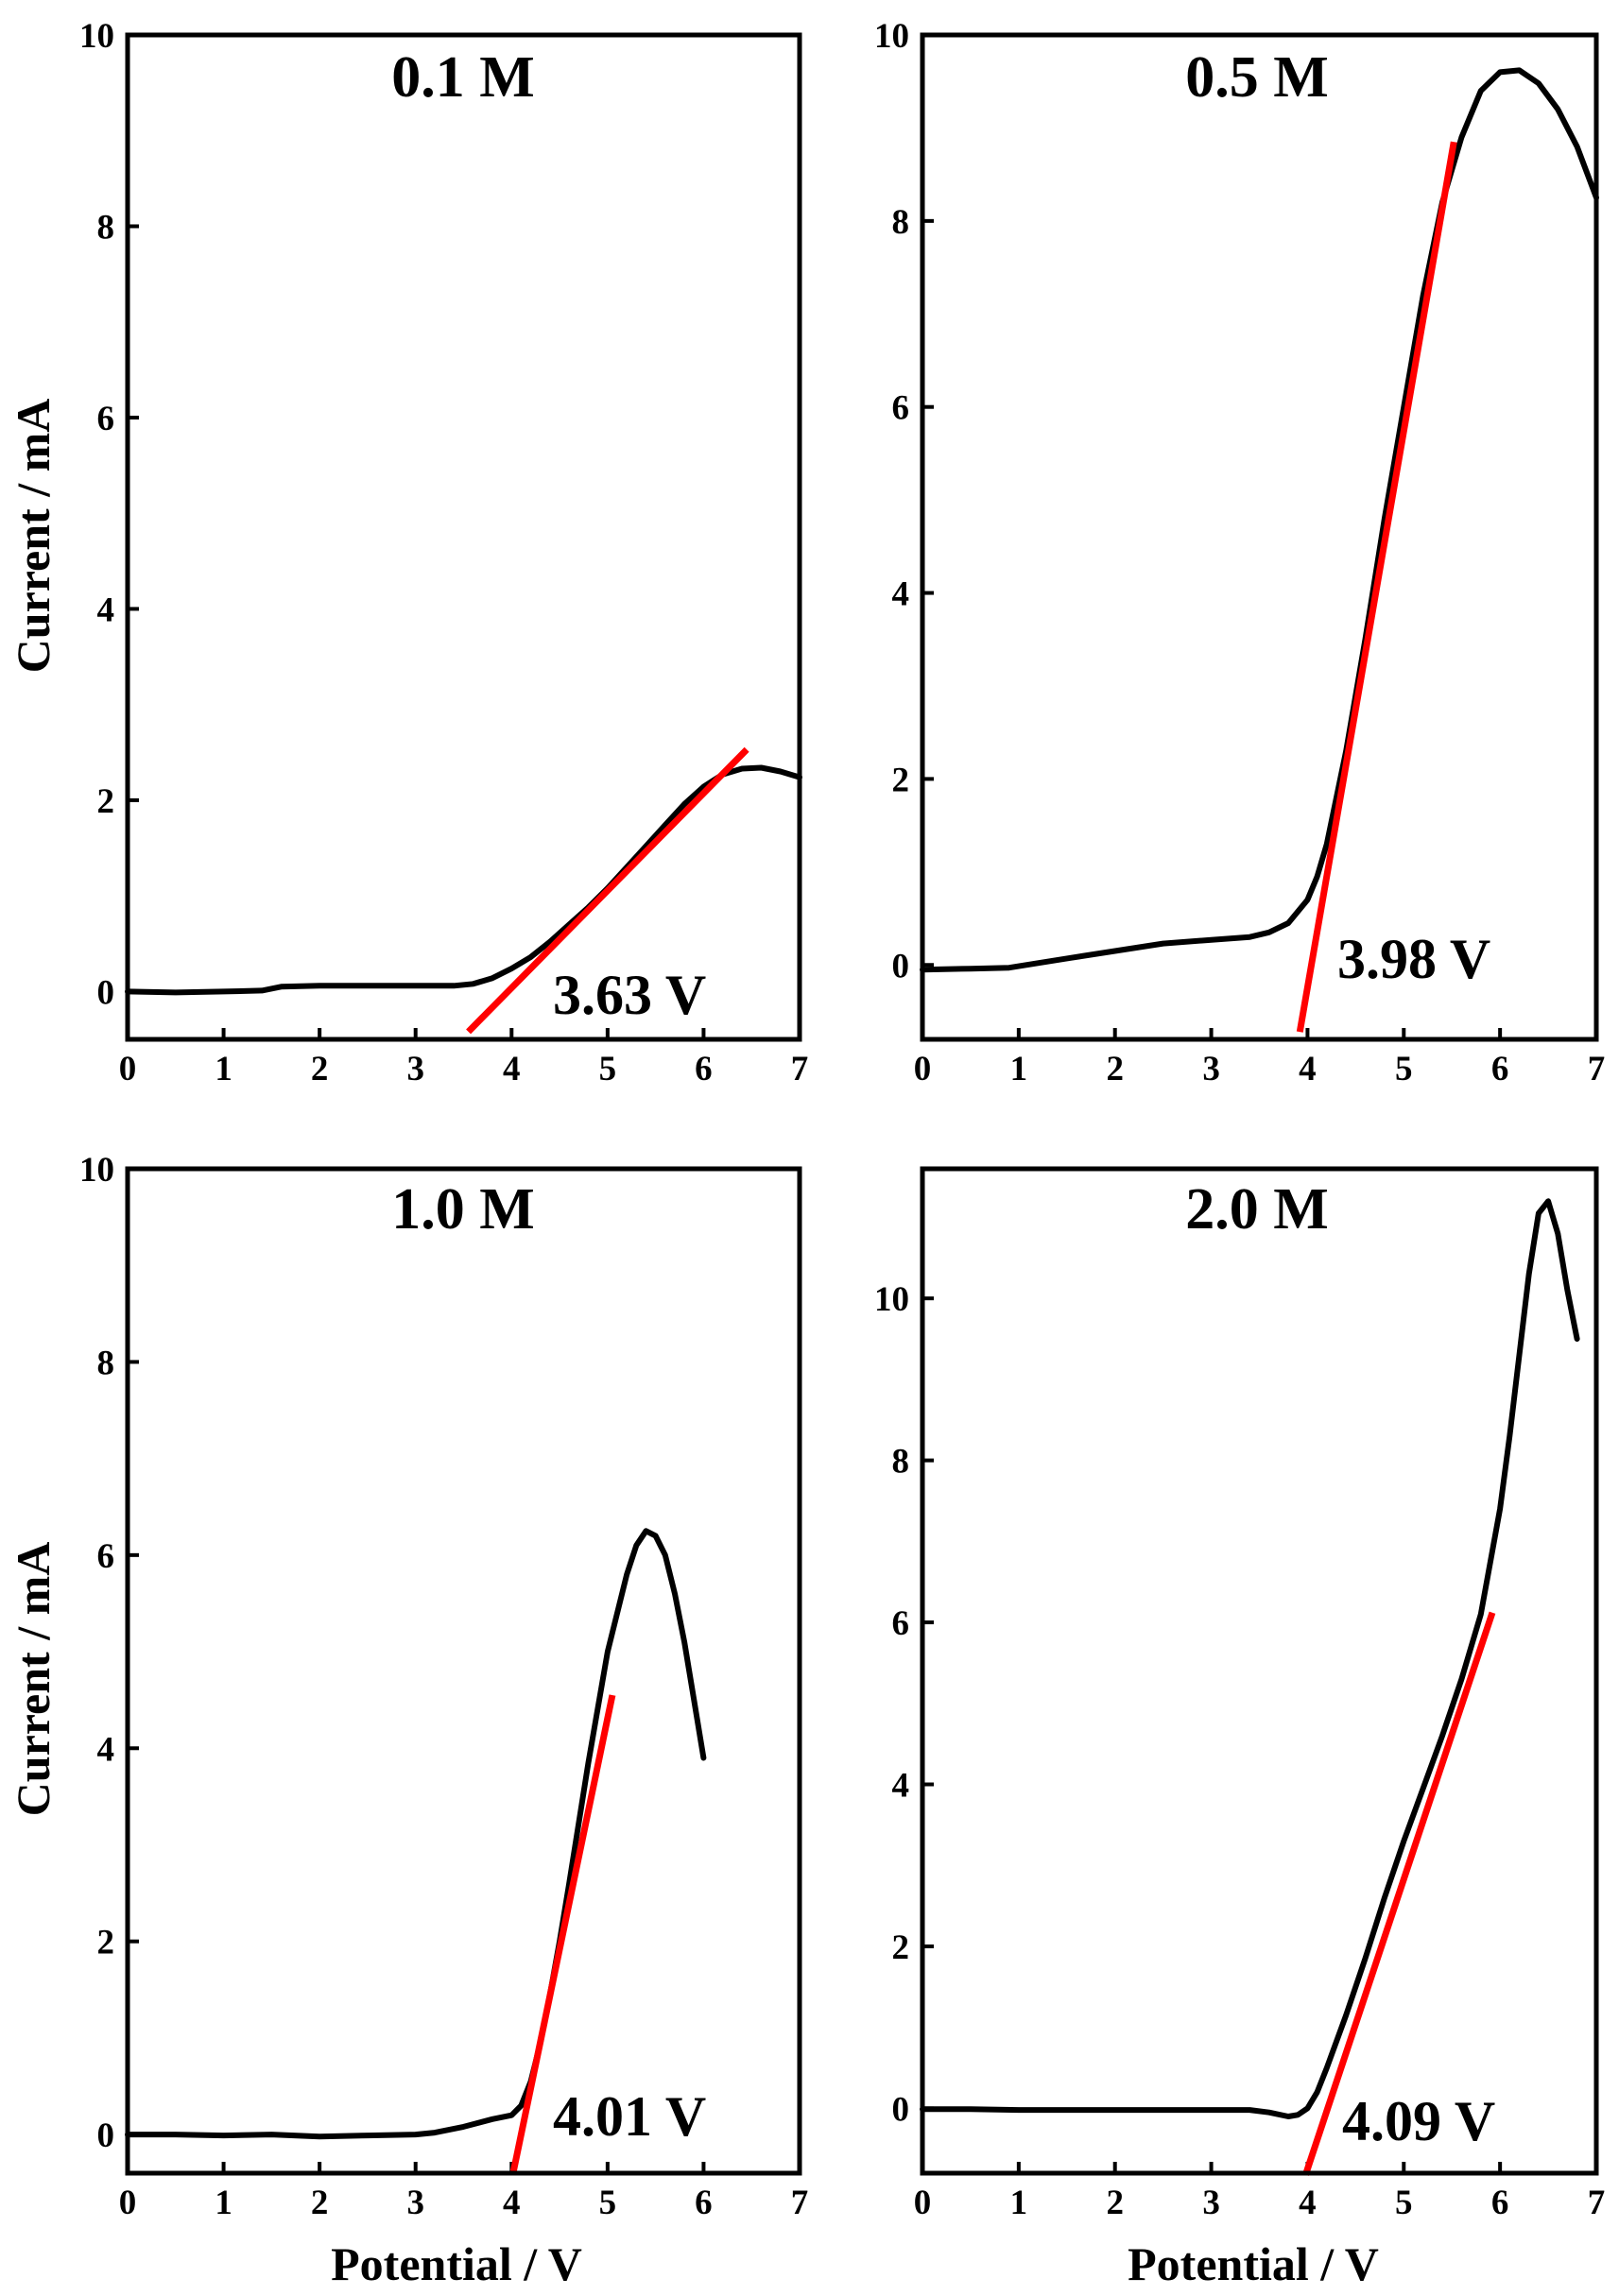  Describe the element at coordinates (1418, 2121) in the screenshot. I see `onset-potential-label: 4.09 V` at that location.